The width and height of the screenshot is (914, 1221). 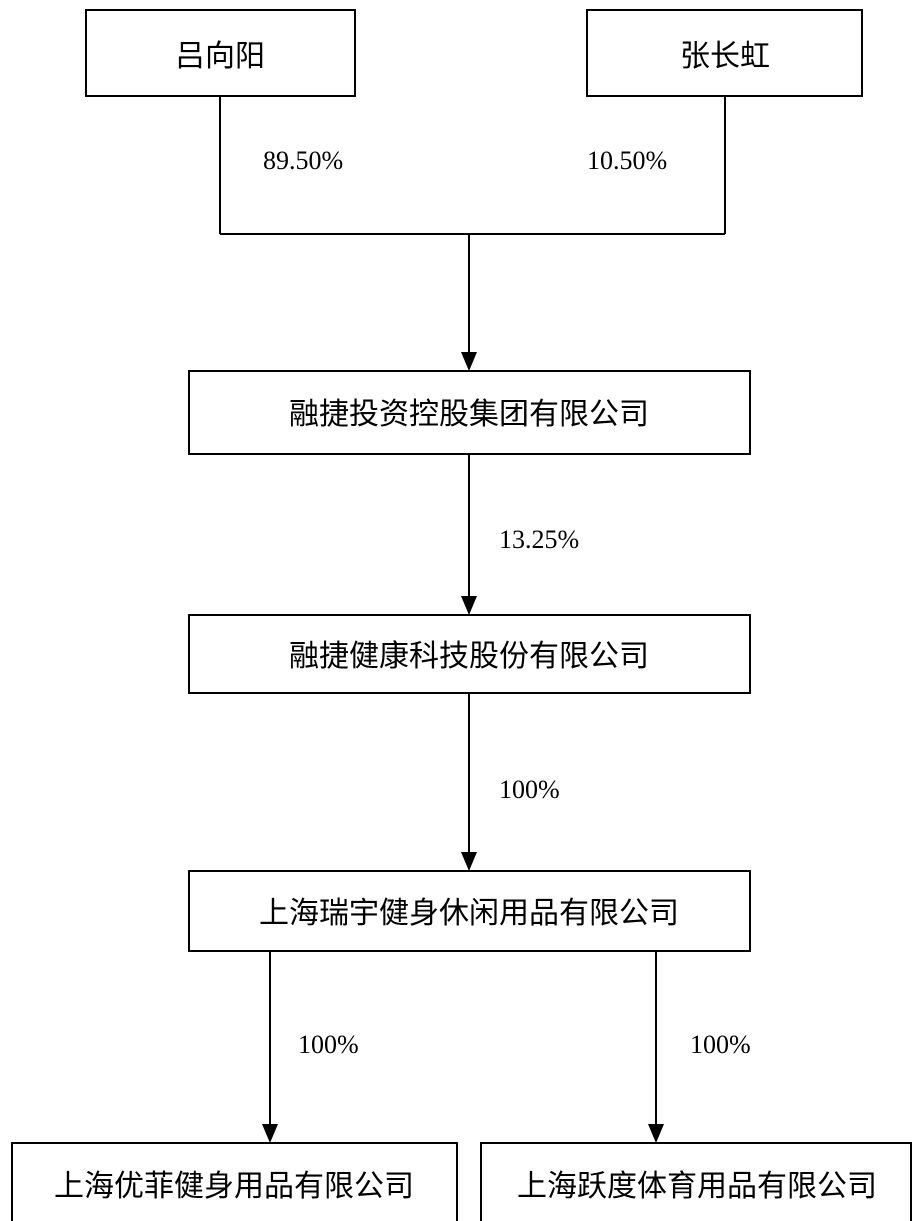 What do you see at coordinates (627, 160) in the screenshot?
I see `edge-zhang-percentage: 10.50%` at bounding box center [627, 160].